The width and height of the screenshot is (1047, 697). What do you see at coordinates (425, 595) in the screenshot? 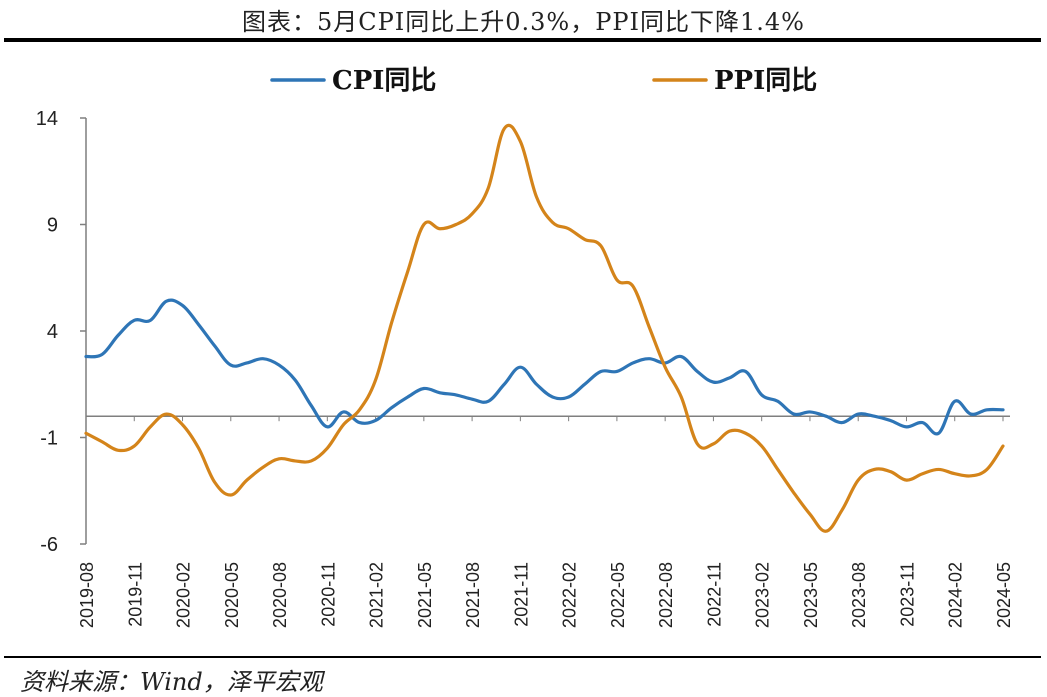
I see `x-tick-label: 2021-05` at bounding box center [425, 595].